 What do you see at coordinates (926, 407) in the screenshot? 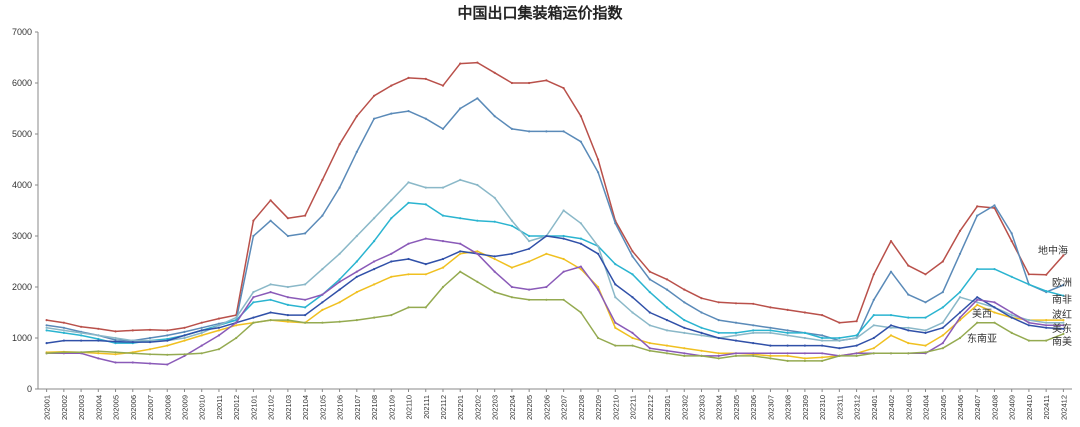
I see `x-tick-label: 202404` at bounding box center [926, 407].